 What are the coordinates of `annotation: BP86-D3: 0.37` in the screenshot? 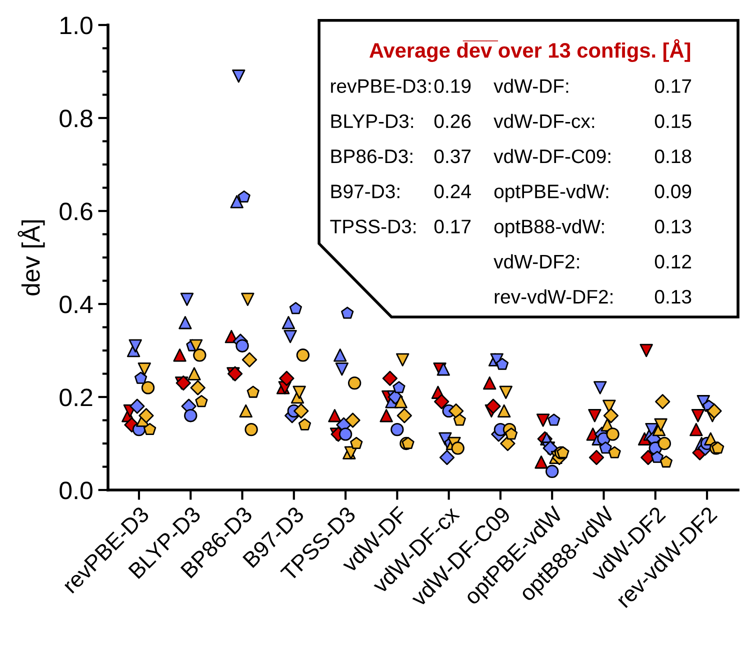 It's located at (401, 156).